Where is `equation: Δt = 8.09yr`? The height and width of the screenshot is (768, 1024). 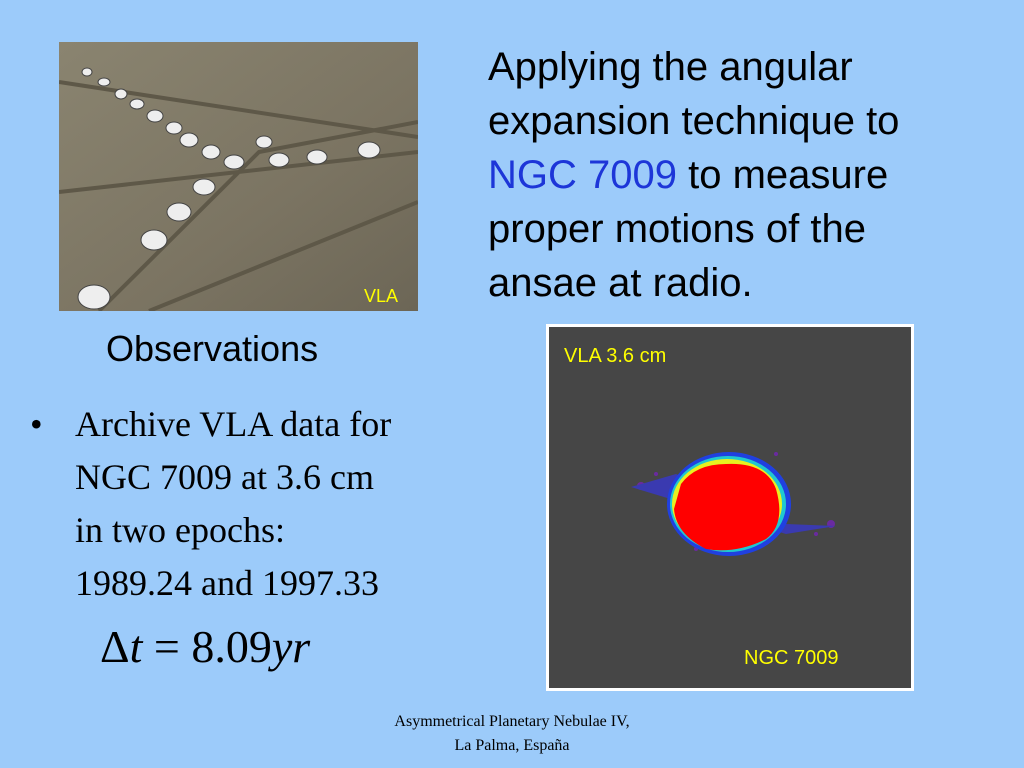
equation: Δt = 8.09yr is located at coordinates (205, 646).